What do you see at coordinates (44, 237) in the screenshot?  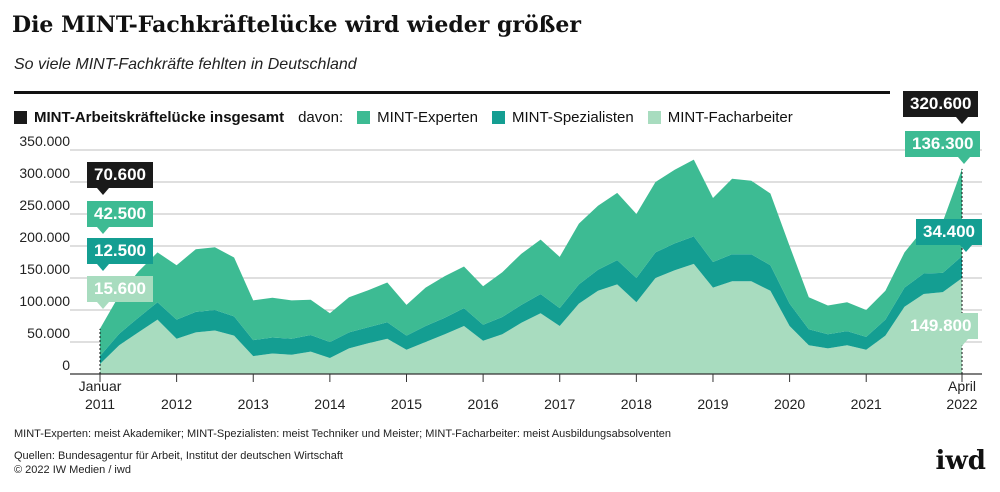 I see `y-tick-label: 200.000` at bounding box center [44, 237].